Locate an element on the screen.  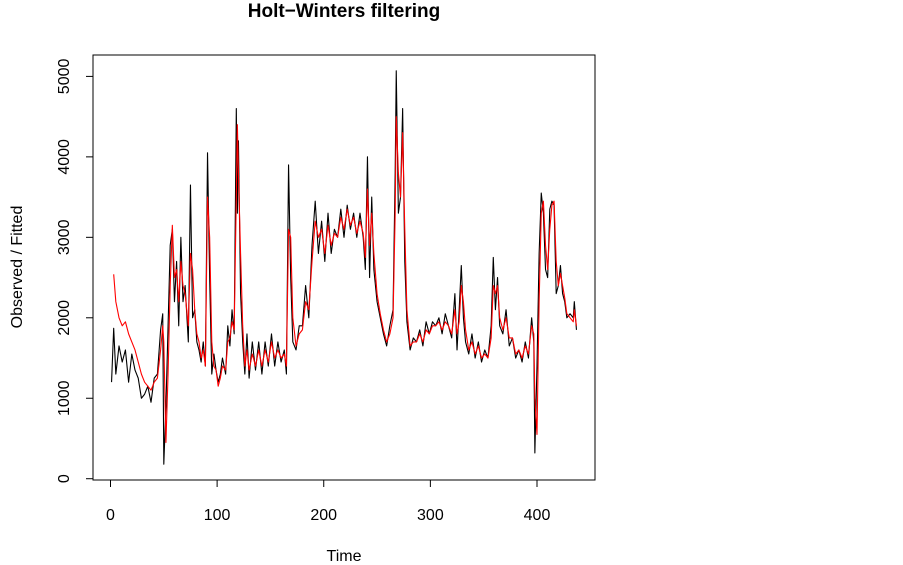
x-tick-label: 400 is located at coordinates (537, 515).